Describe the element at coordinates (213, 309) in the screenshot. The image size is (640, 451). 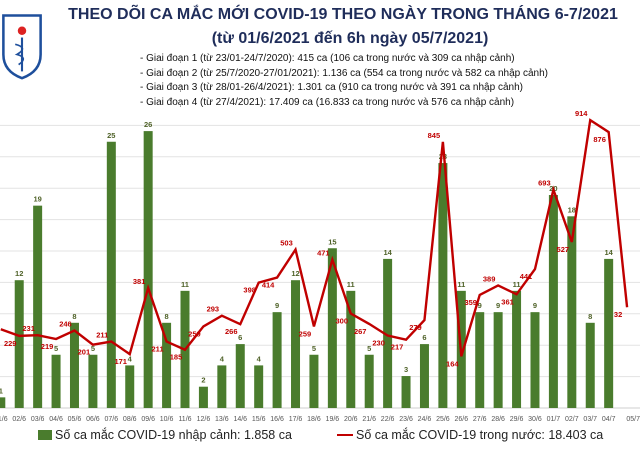
I see `line-value-label: 293` at that location.